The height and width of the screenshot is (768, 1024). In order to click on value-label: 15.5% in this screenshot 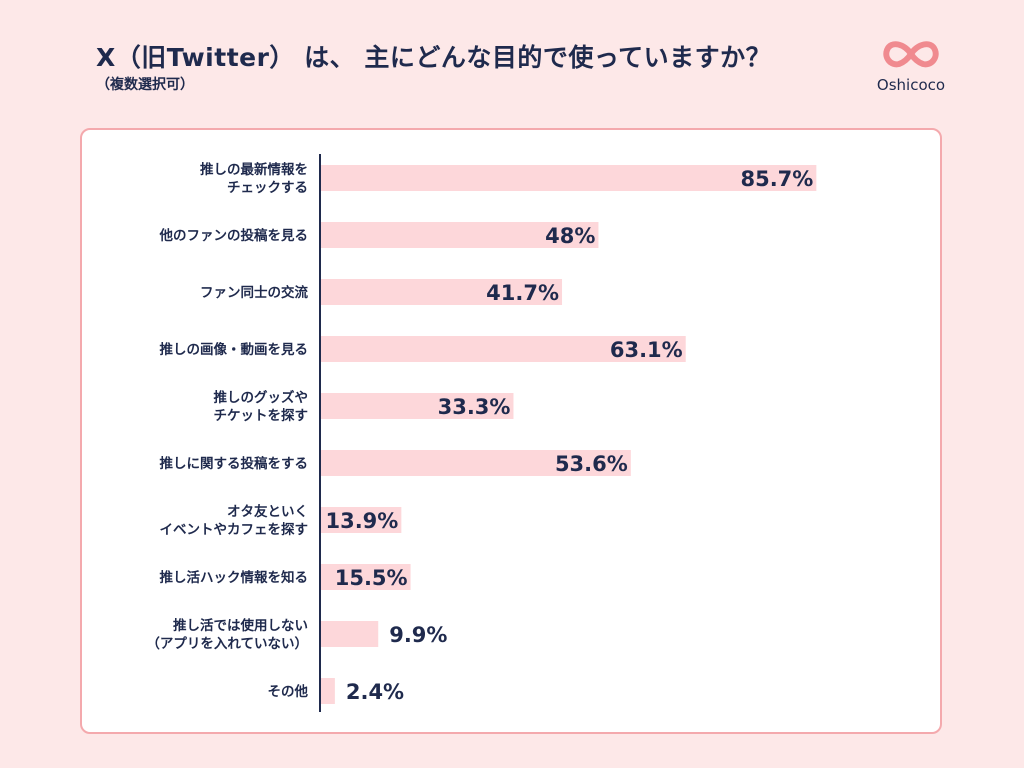, I will do `click(371, 578)`.